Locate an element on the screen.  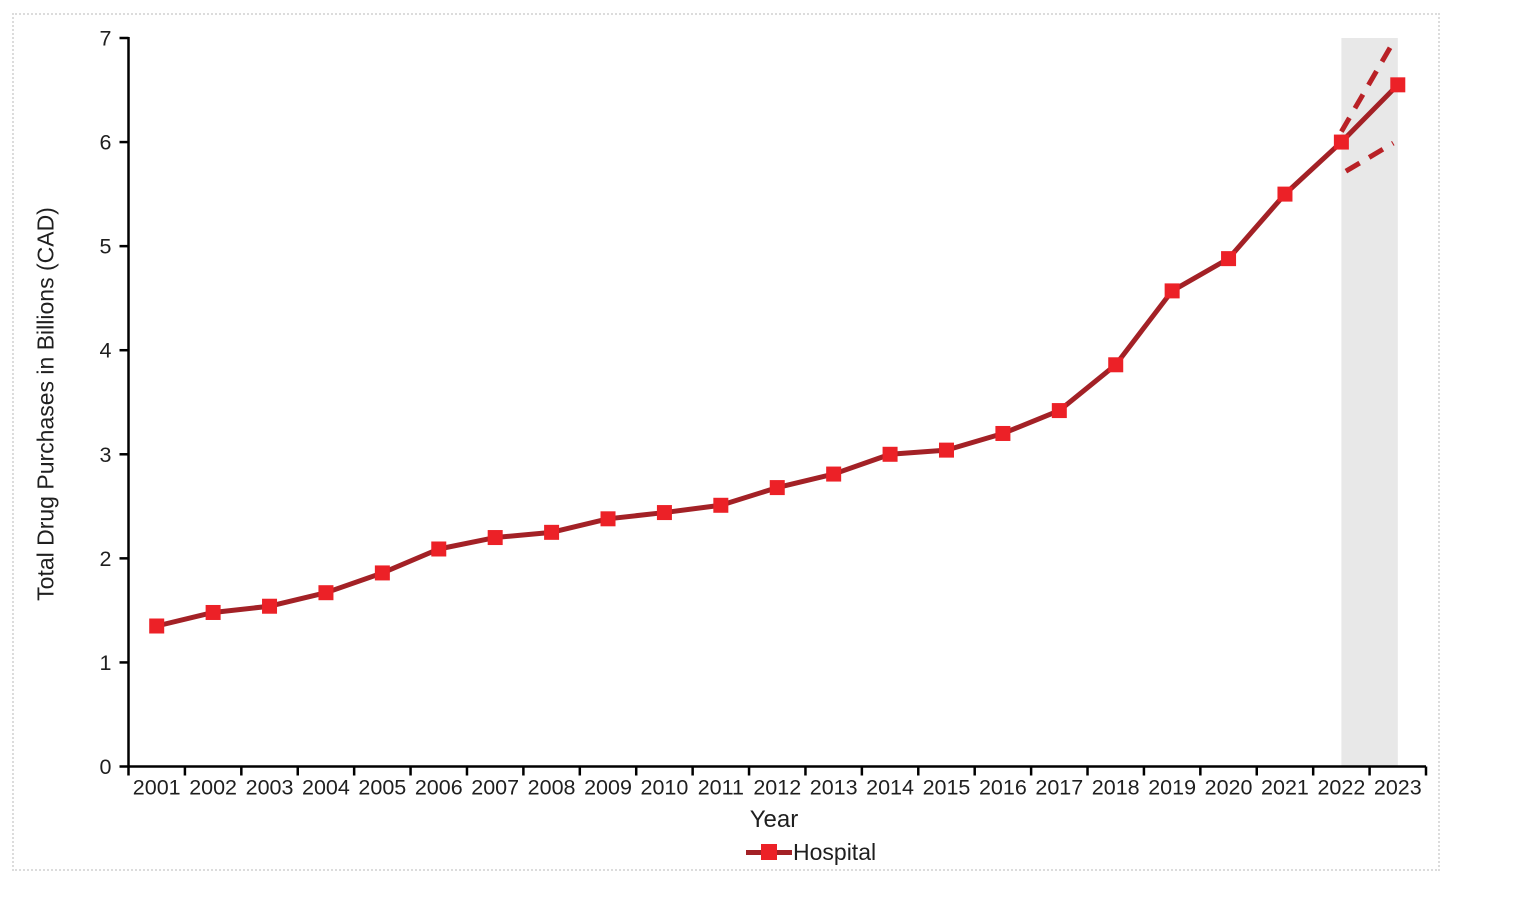
data-point-2011 is located at coordinates (721, 505).